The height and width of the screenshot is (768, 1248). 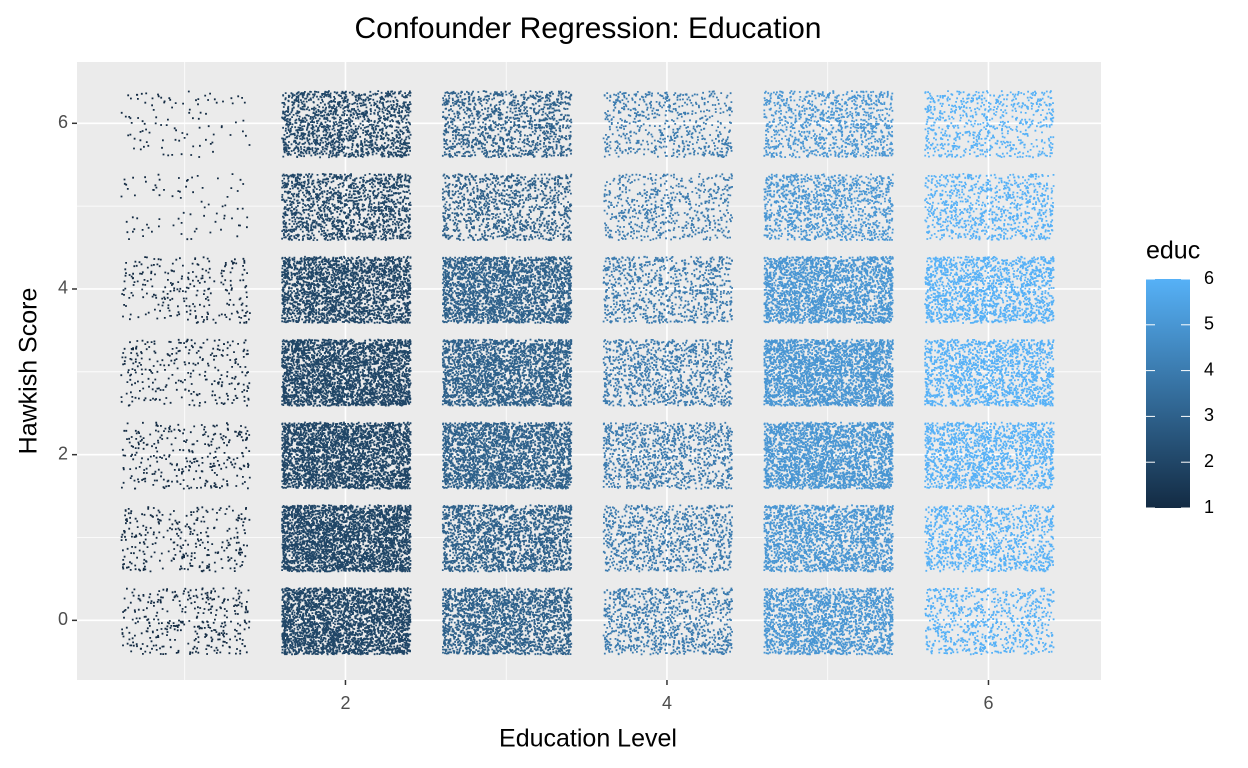 I want to click on chart-title: Confounder Regression: Education, so click(x=588, y=28).